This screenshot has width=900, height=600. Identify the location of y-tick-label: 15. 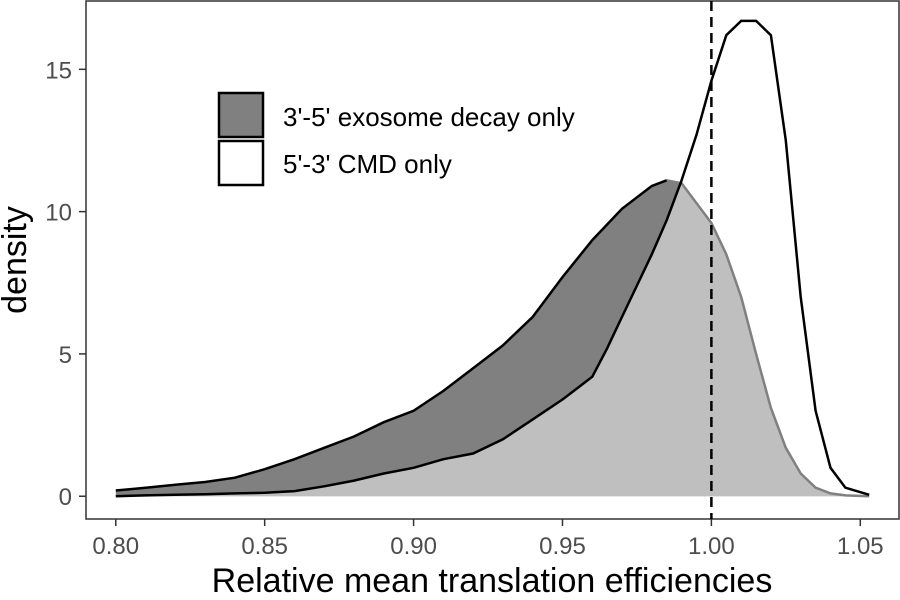
(58, 70).